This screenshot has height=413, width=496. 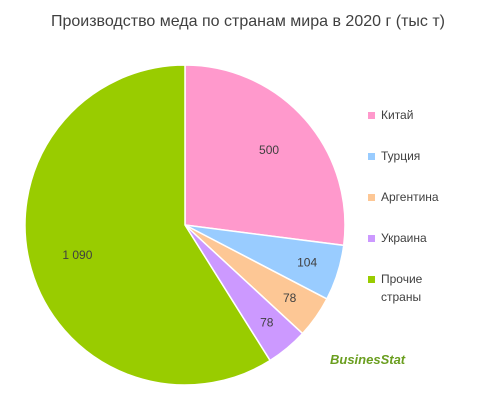 What do you see at coordinates (418, 115) in the screenshot?
I see `legend-item: Китай` at bounding box center [418, 115].